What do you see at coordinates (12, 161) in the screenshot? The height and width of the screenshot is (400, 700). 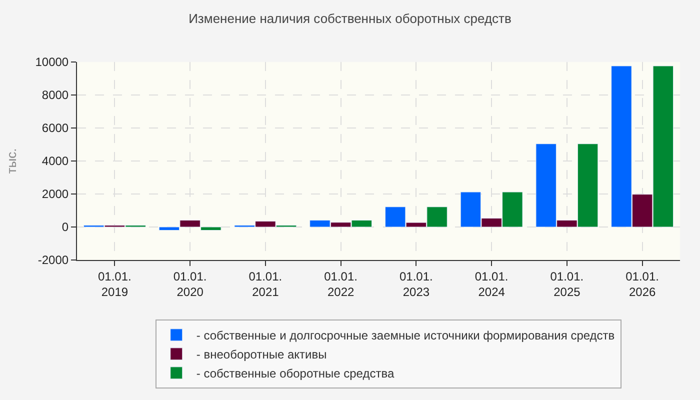 I see `y-axis-title: тыс.` at bounding box center [12, 161].